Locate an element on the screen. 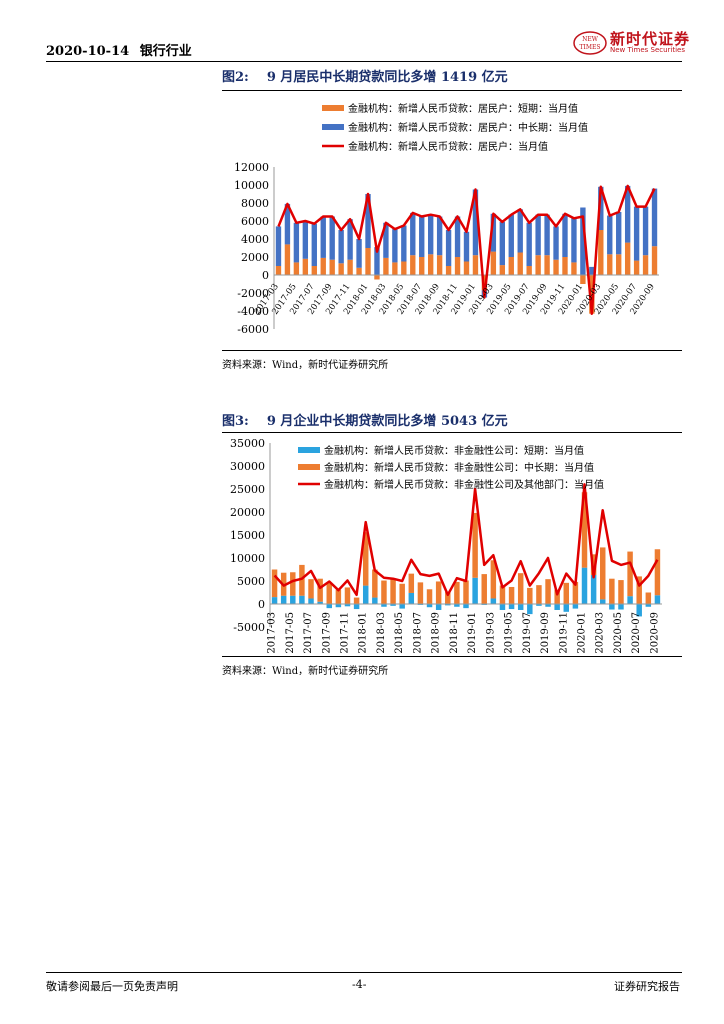 The width and height of the screenshot is (724, 1024). figure-3-title: 图3: 9 月企业中长期贷款同比多增 5043 亿元 is located at coordinates (365, 419).